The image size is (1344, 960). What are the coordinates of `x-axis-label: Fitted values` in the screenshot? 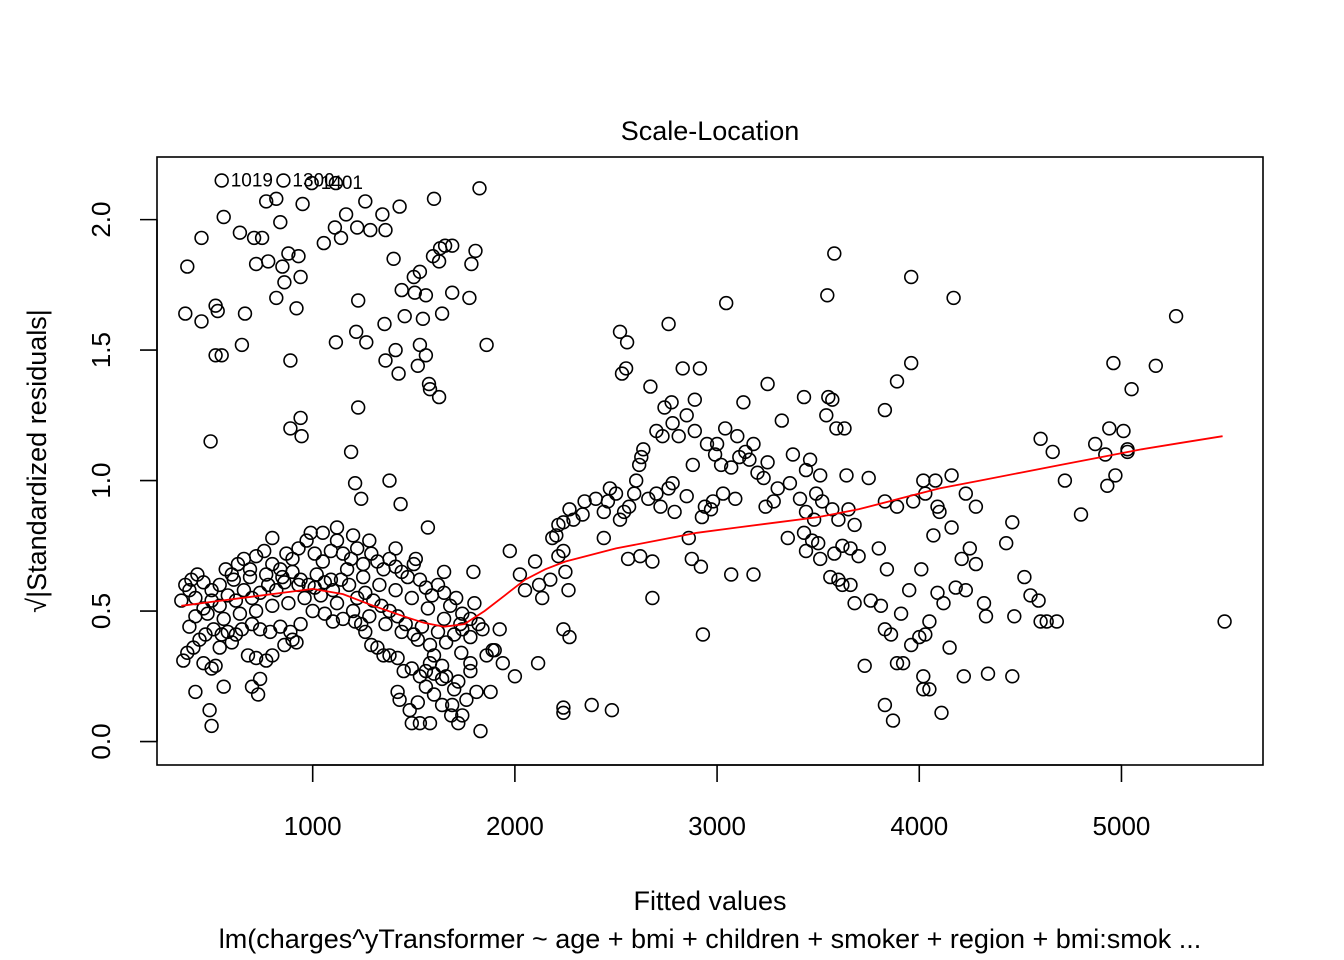 It's located at (709, 901).